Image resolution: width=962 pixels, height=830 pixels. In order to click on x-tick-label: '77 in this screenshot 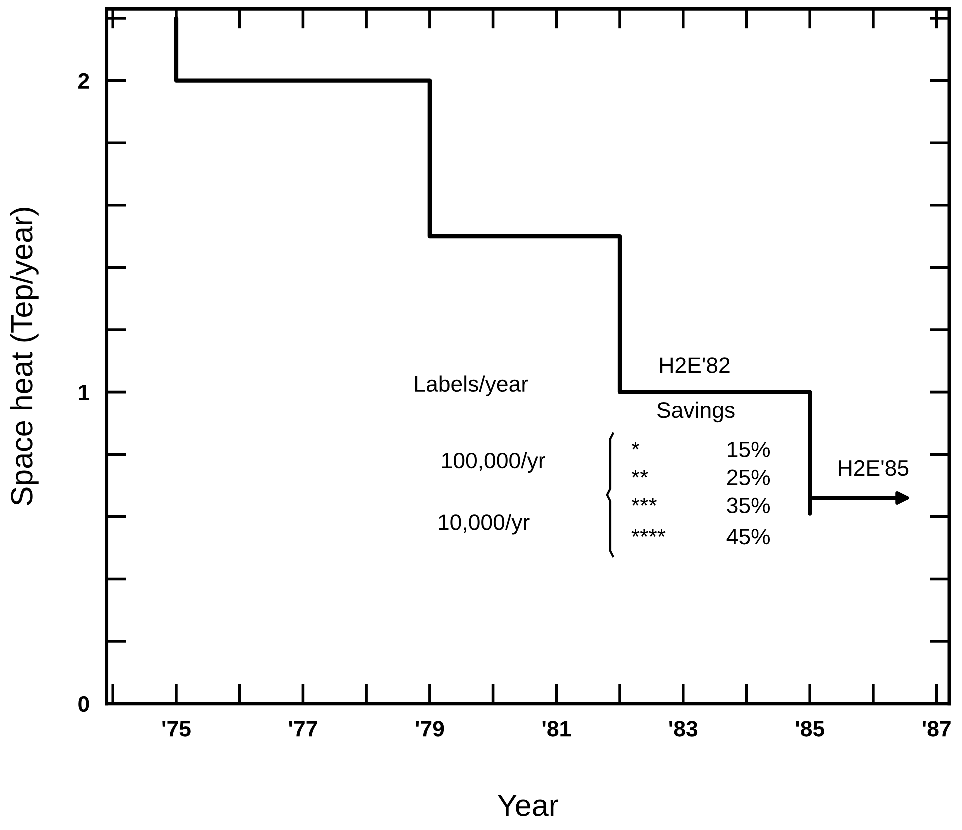, I will do `click(303, 729)`.